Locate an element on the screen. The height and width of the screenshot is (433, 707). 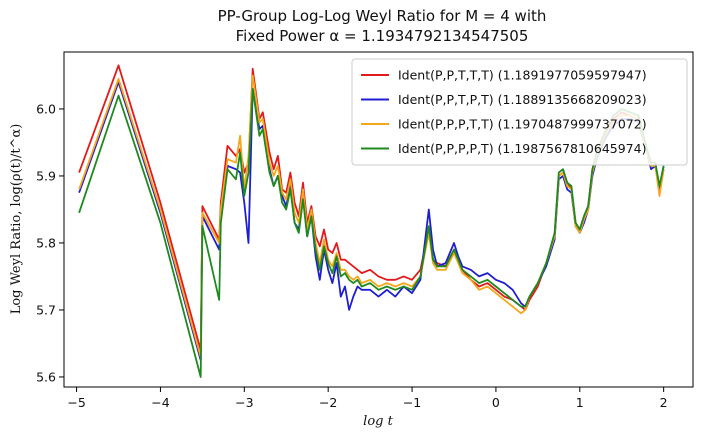
y-tick-label: 6.0 is located at coordinates (46, 108).